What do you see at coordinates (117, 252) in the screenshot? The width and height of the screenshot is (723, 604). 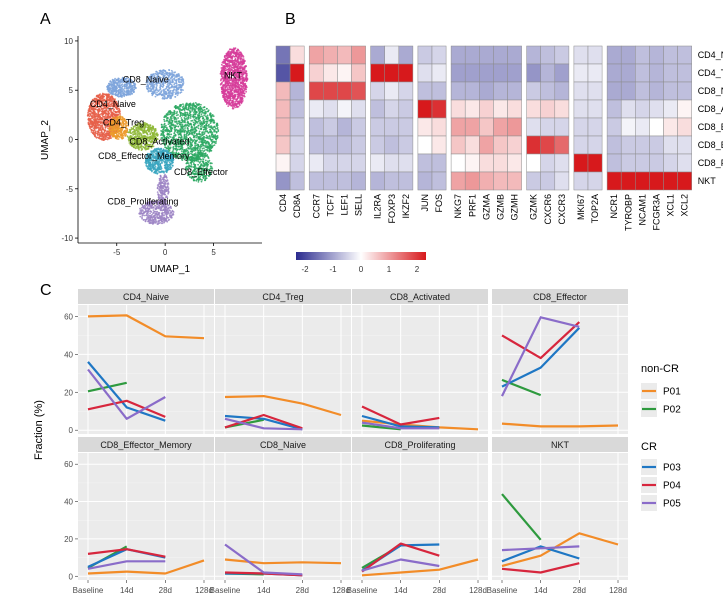 I see `umap-x-tick-label: -5` at bounding box center [117, 252].